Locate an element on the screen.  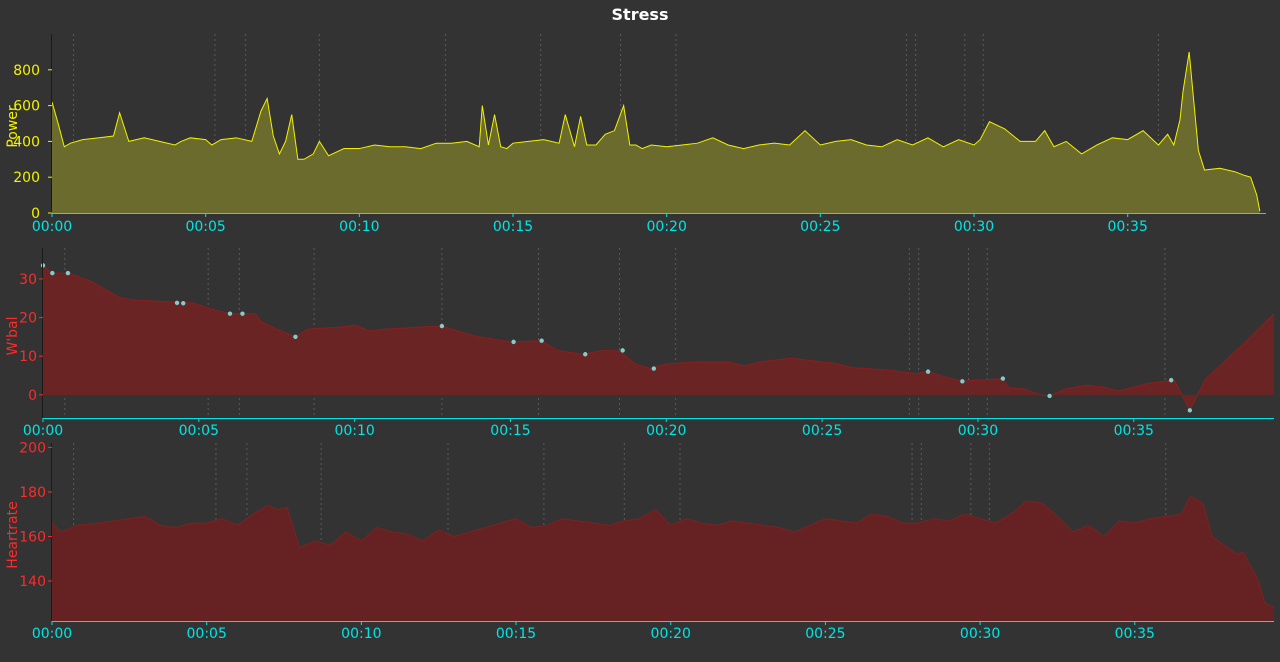
y-tick-label: 180 is located at coordinates (32, 493).